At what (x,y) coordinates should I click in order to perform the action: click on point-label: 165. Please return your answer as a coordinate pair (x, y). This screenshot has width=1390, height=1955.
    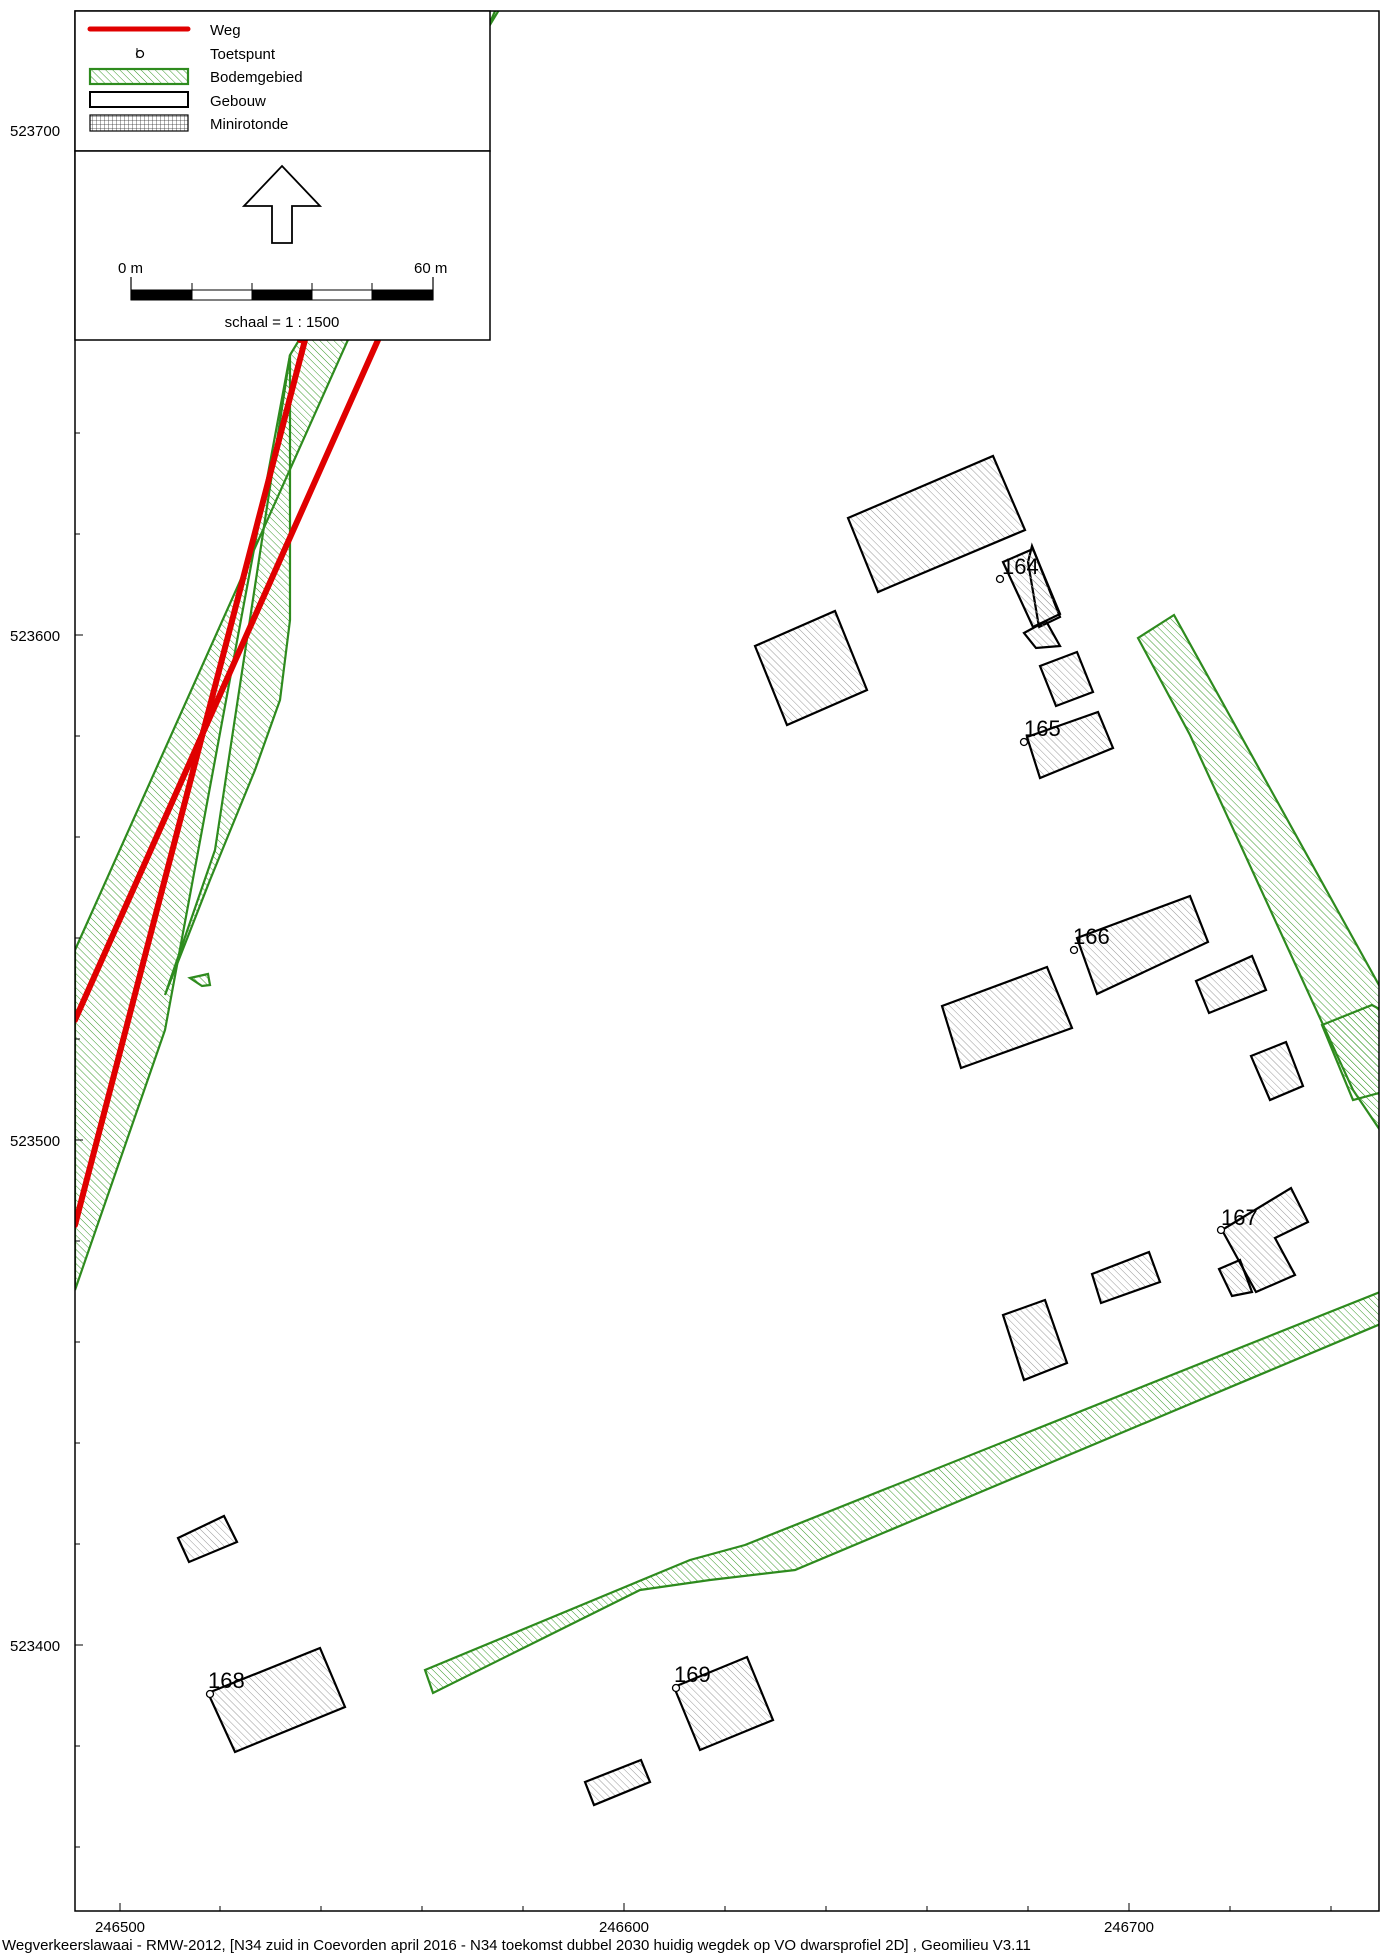
    Looking at the image, I should click on (1042, 728).